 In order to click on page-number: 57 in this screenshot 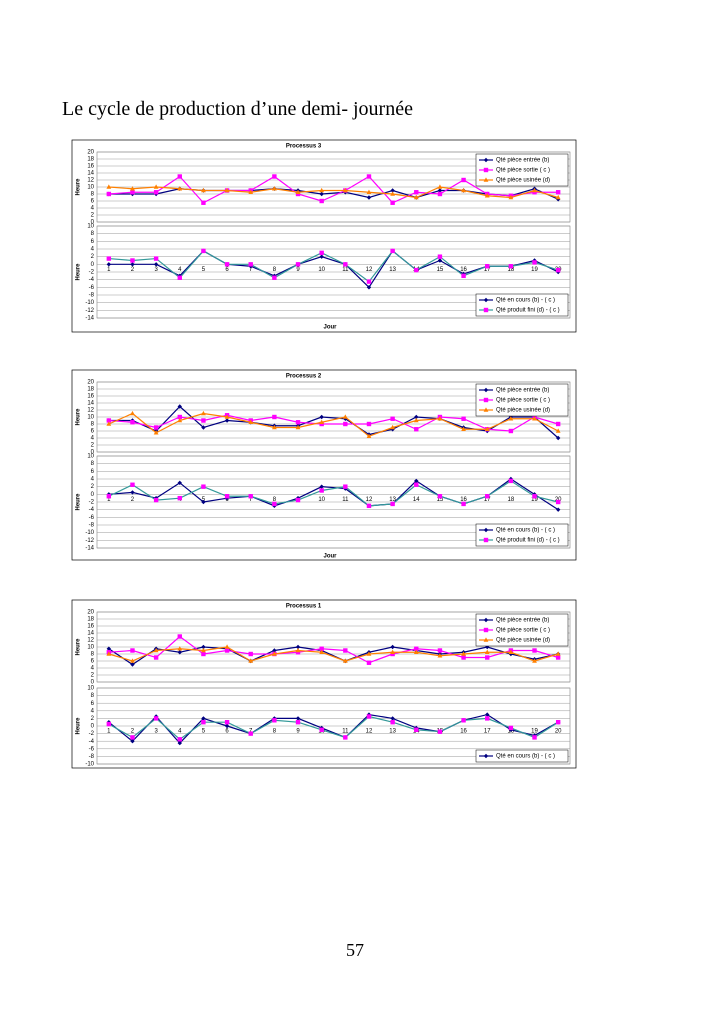, I will do `click(355, 950)`.